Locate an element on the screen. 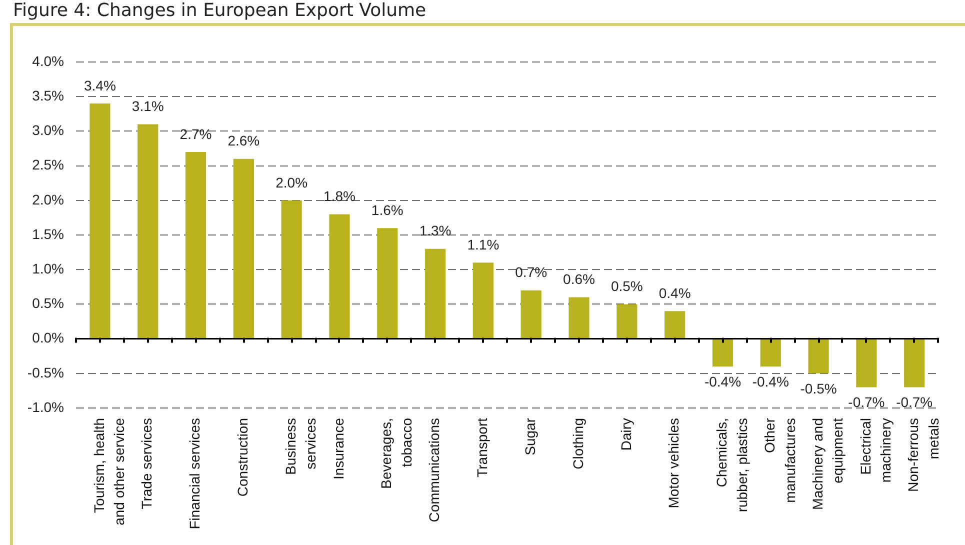 The height and width of the screenshot is (545, 965). x-tick-label: Motor vehicles is located at coordinates (674, 463).